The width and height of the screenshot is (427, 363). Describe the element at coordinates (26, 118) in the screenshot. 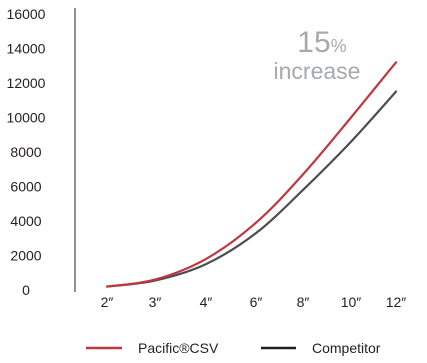

I see `y-tick-label: 10000` at that location.